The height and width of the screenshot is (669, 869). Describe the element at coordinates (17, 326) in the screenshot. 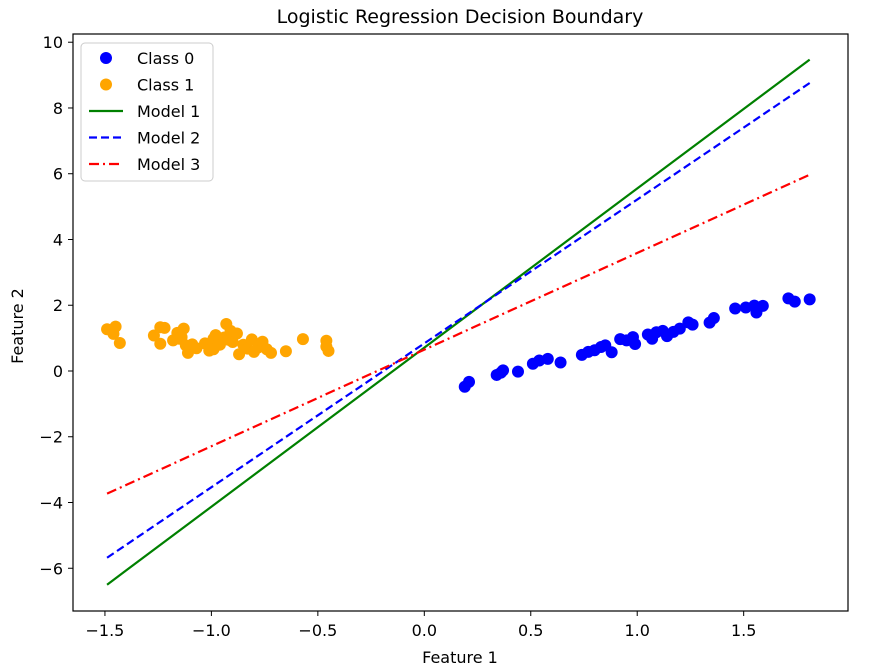

I see `y-axis-label: Feature 2` at that location.